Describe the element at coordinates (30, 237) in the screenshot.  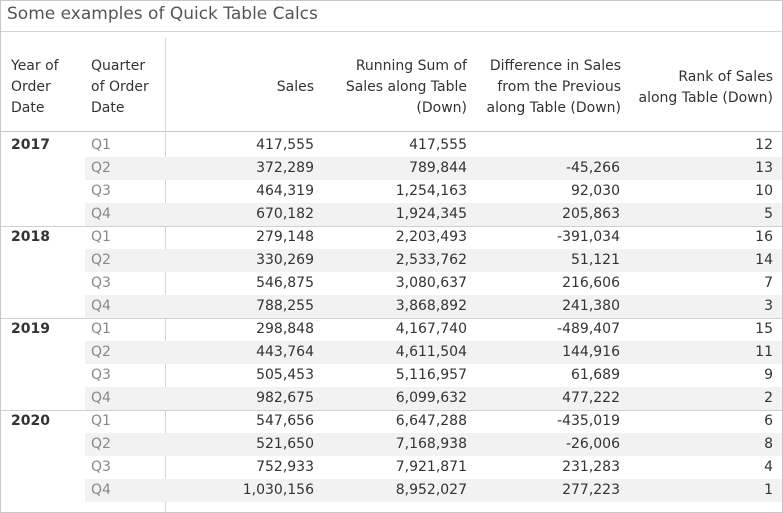
I see `year-label: 2018` at that location.